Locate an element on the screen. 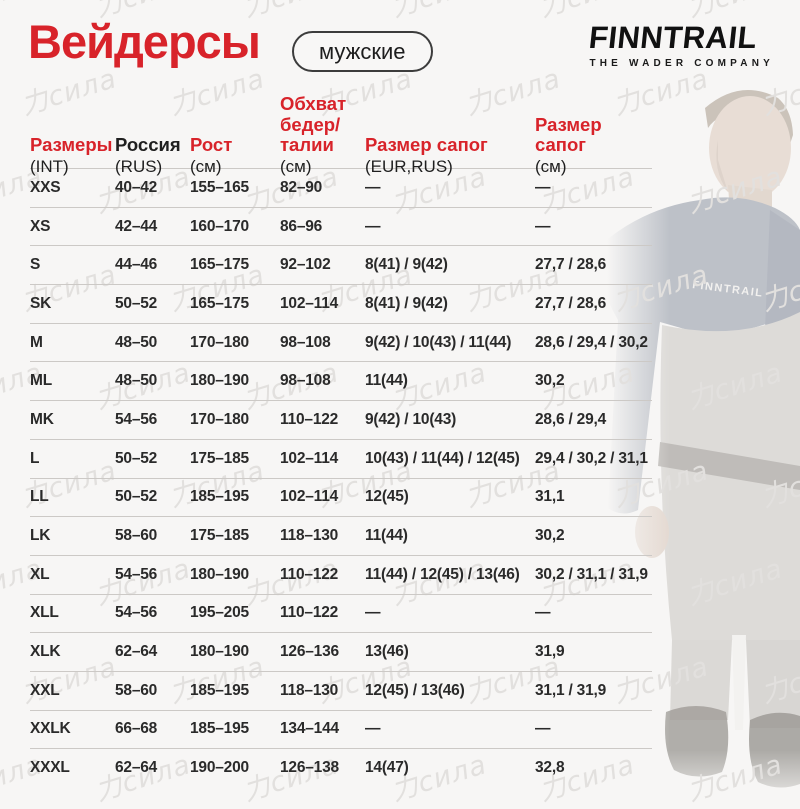  value-cell: 170–180 is located at coordinates (219, 342).